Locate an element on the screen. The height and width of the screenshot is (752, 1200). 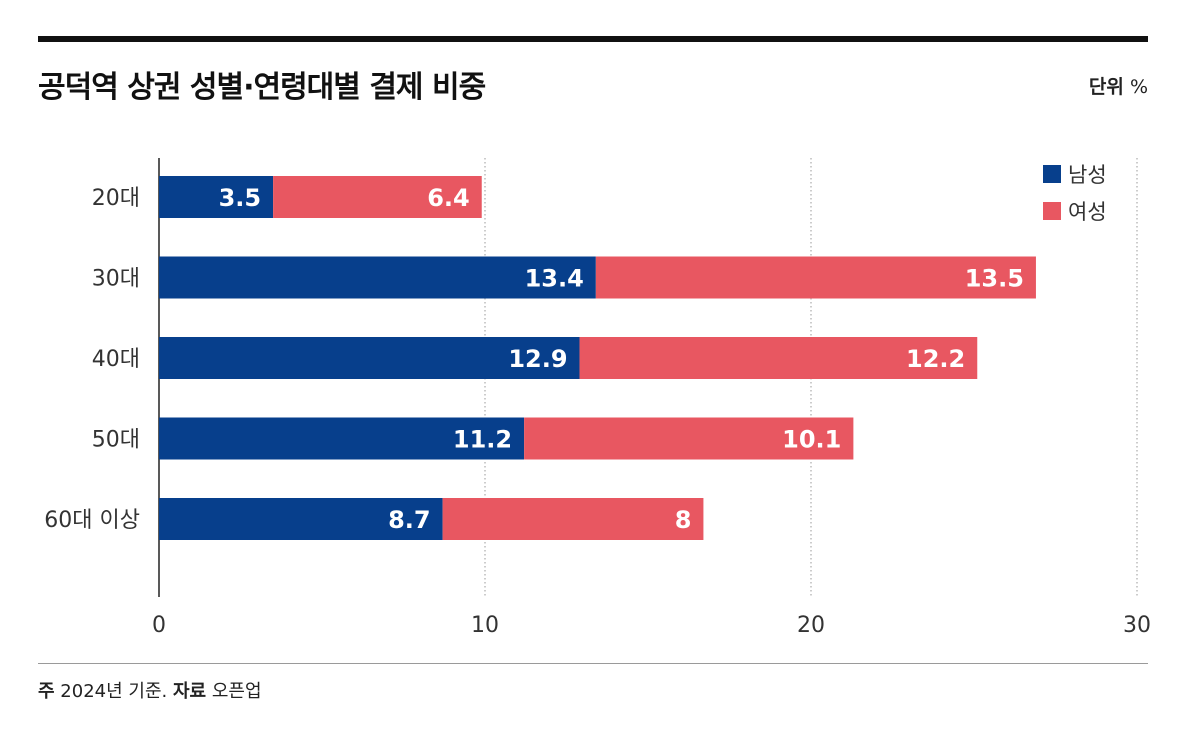
x-tick-label: 10 is located at coordinates (485, 625).